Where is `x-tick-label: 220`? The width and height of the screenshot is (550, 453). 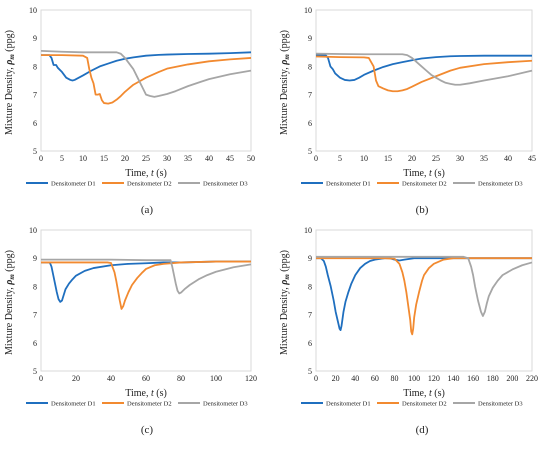 x-tick-label: 220 is located at coordinates (532, 378).